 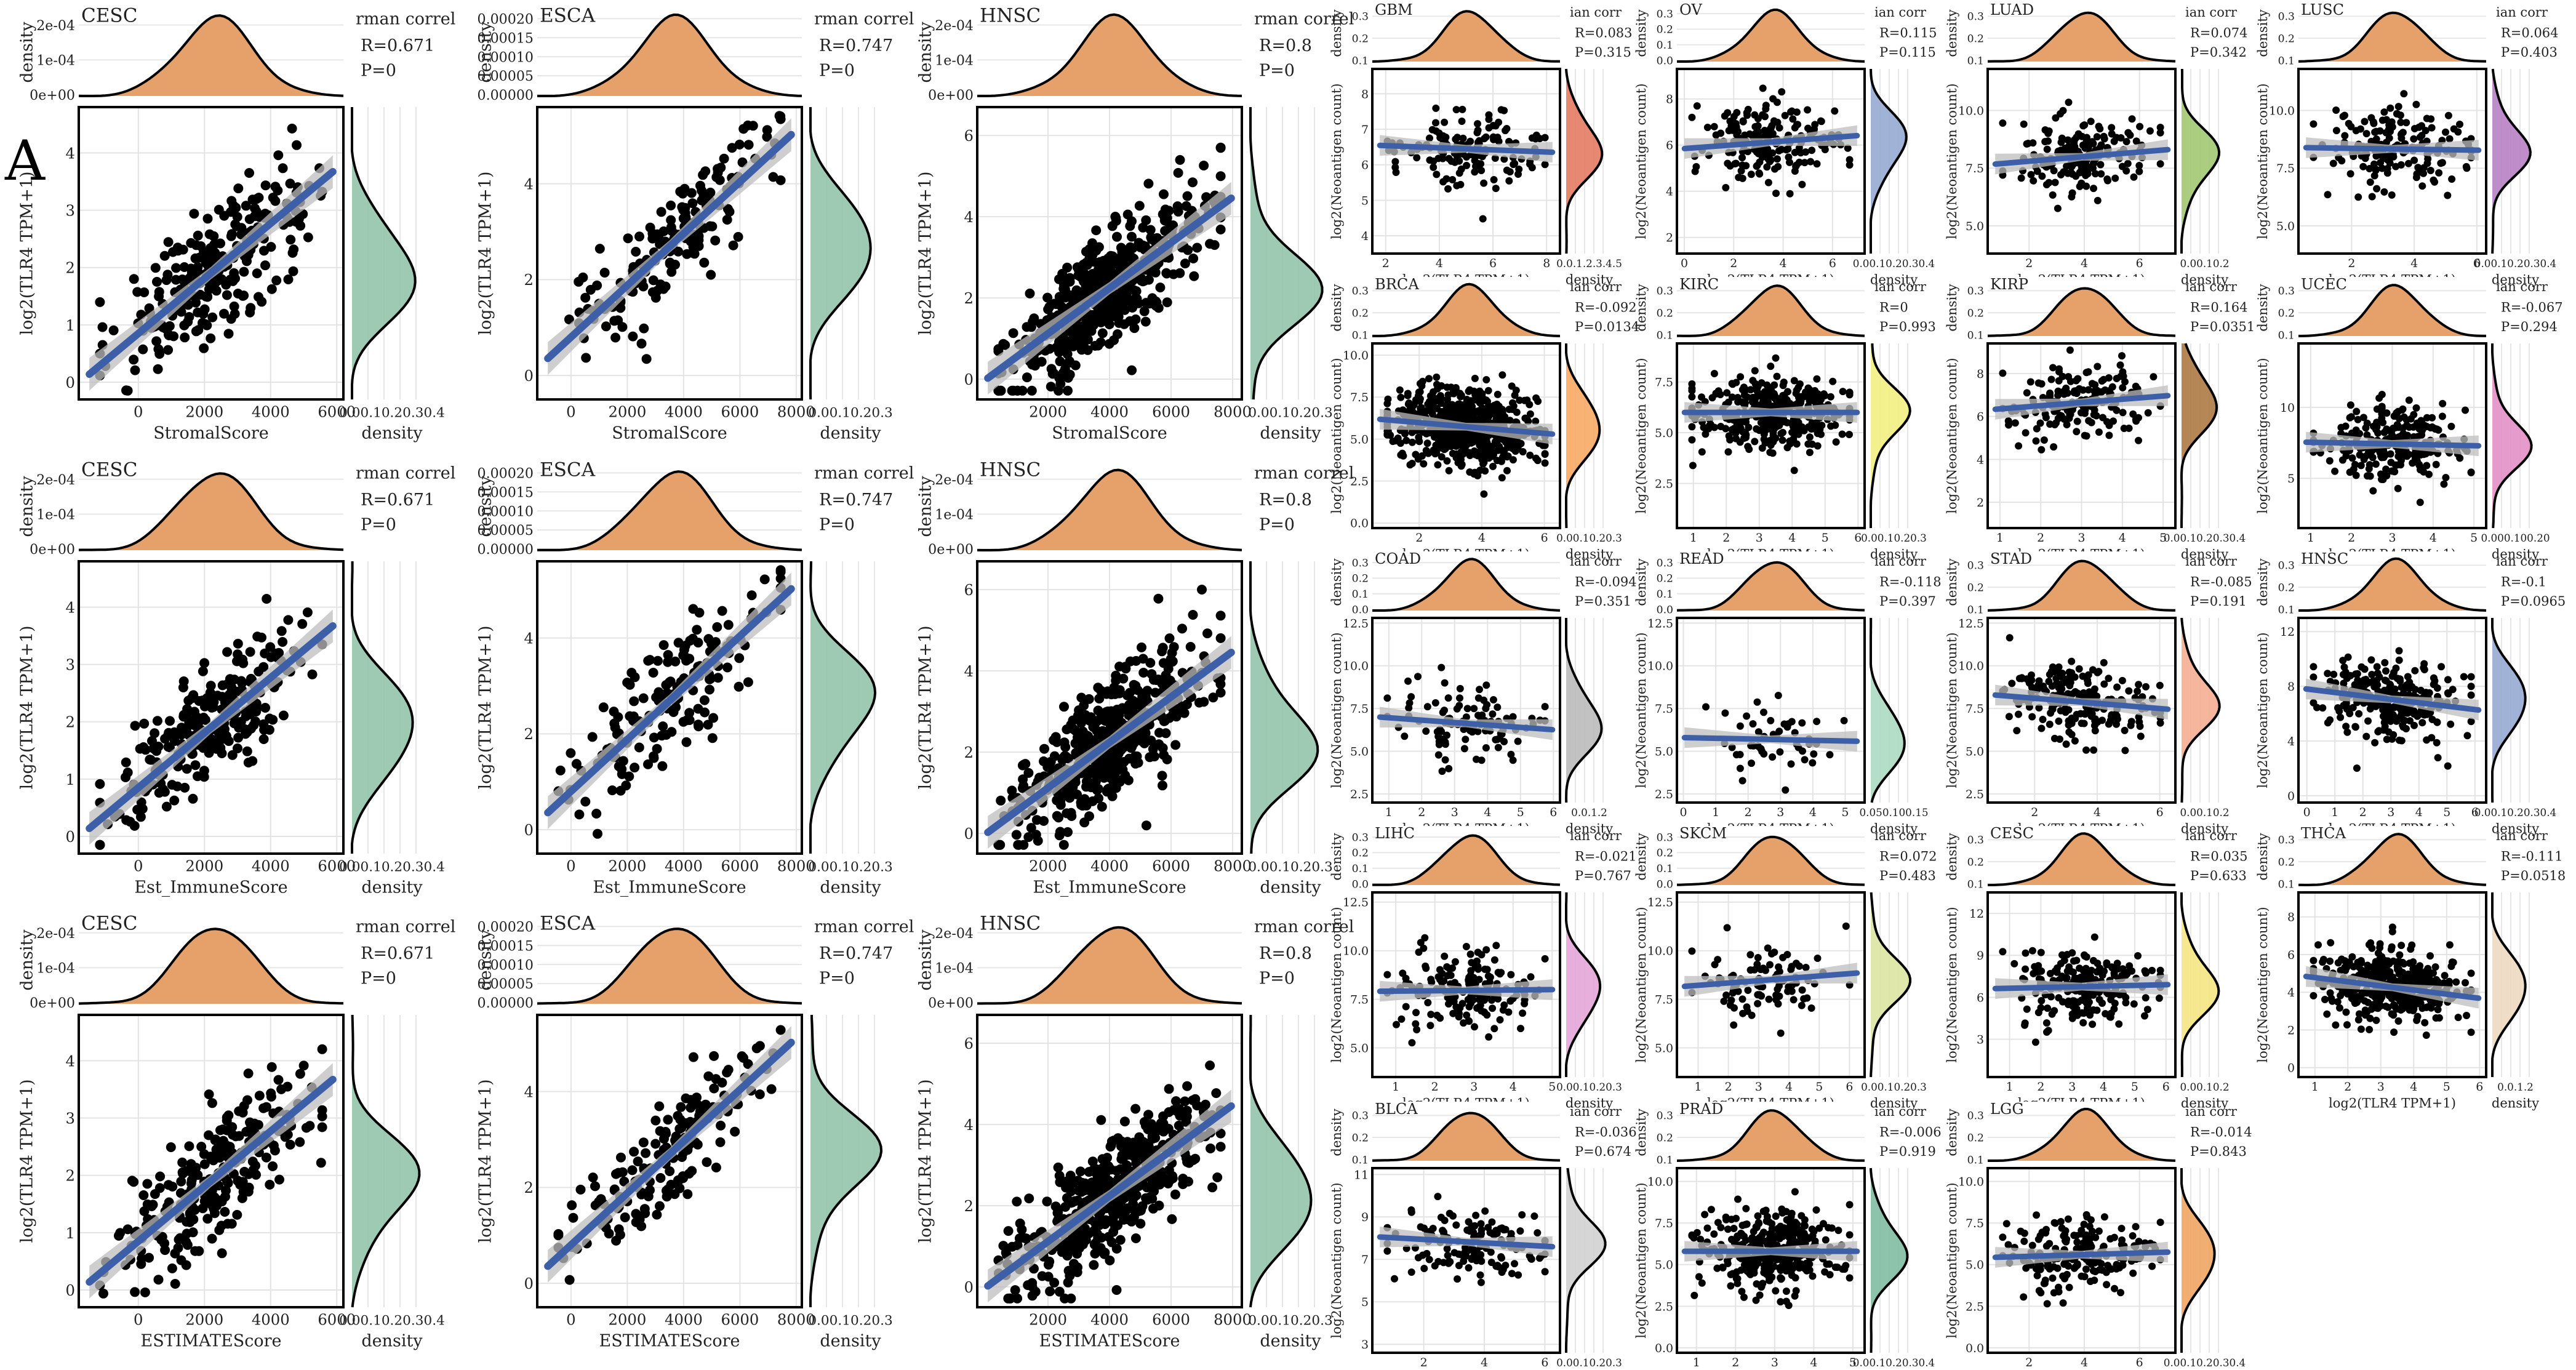 I want to click on stat-p-value: P=0, so click(x=837, y=524).